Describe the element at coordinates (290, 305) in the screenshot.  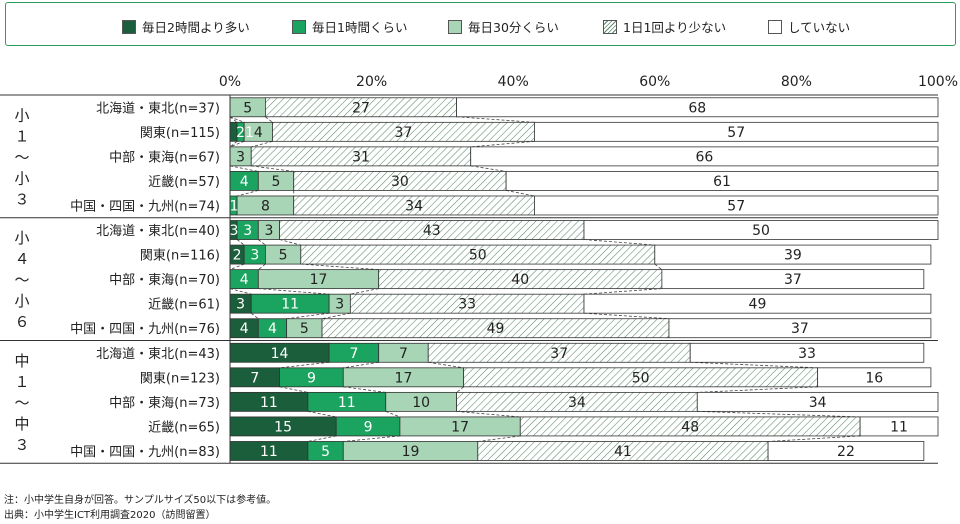
I see `data-label: 11` at that location.